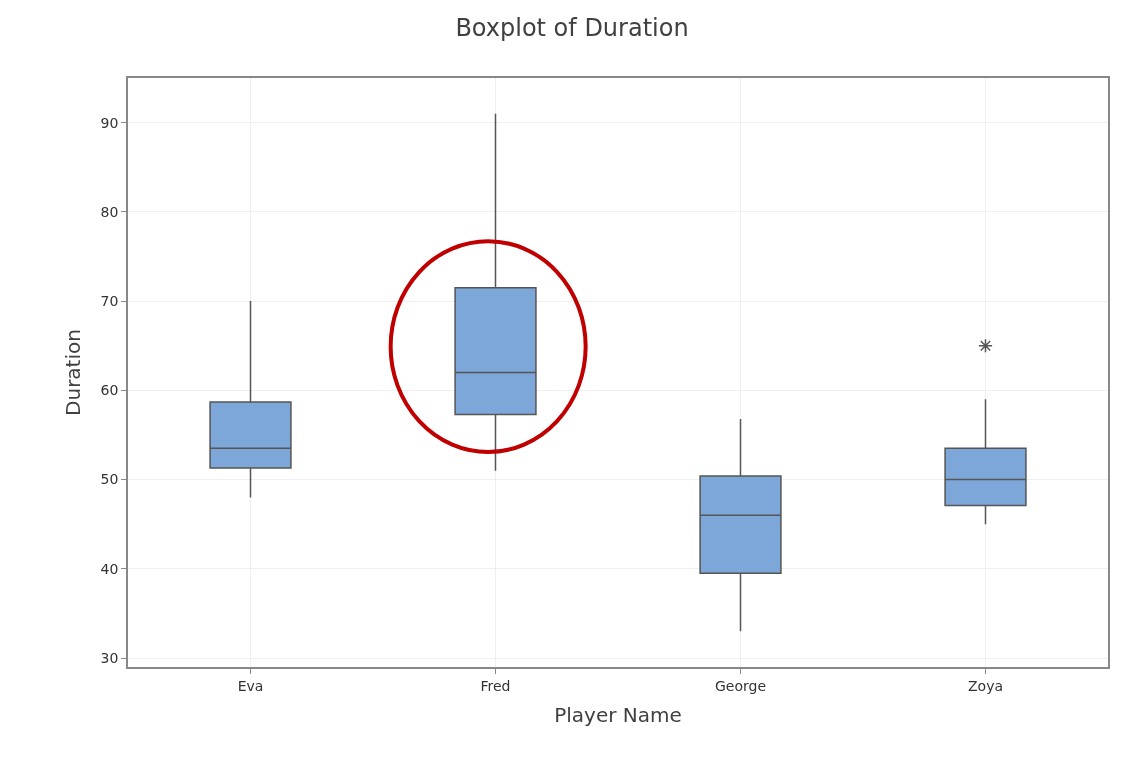 The image size is (1144, 766). I want to click on y-tick-label: 60, so click(109, 390).